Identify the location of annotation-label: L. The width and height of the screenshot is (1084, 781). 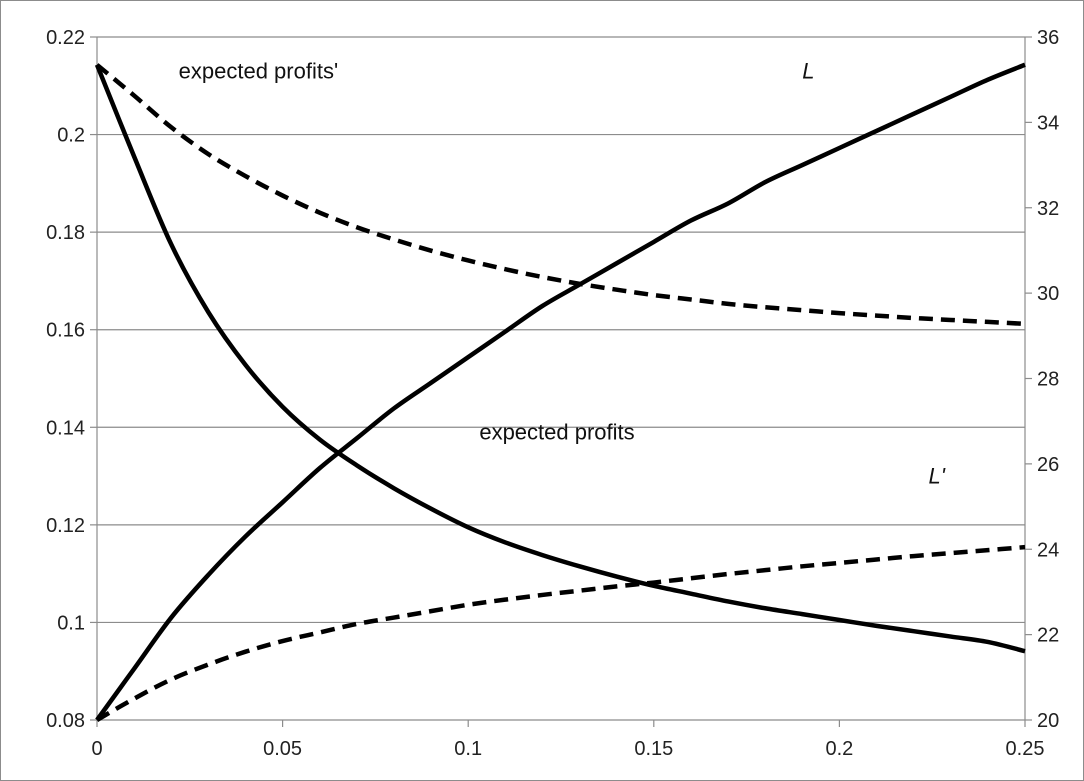
(808, 70).